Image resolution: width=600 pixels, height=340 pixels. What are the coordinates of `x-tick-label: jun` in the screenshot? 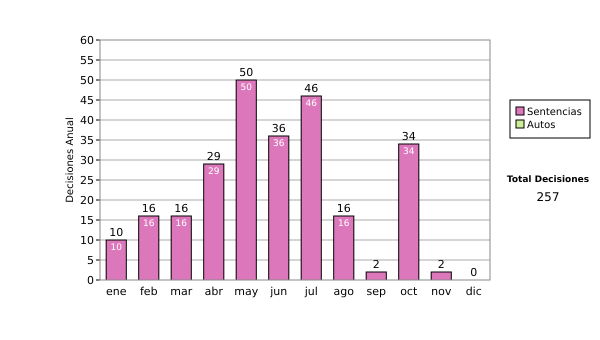 It's located at (278, 291).